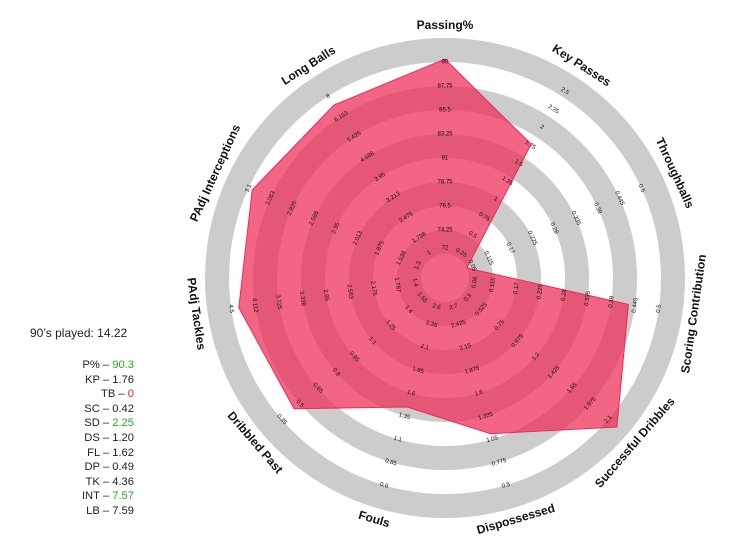 The height and width of the screenshot is (544, 730). I want to click on tick-label: 85.5, so click(445, 111).